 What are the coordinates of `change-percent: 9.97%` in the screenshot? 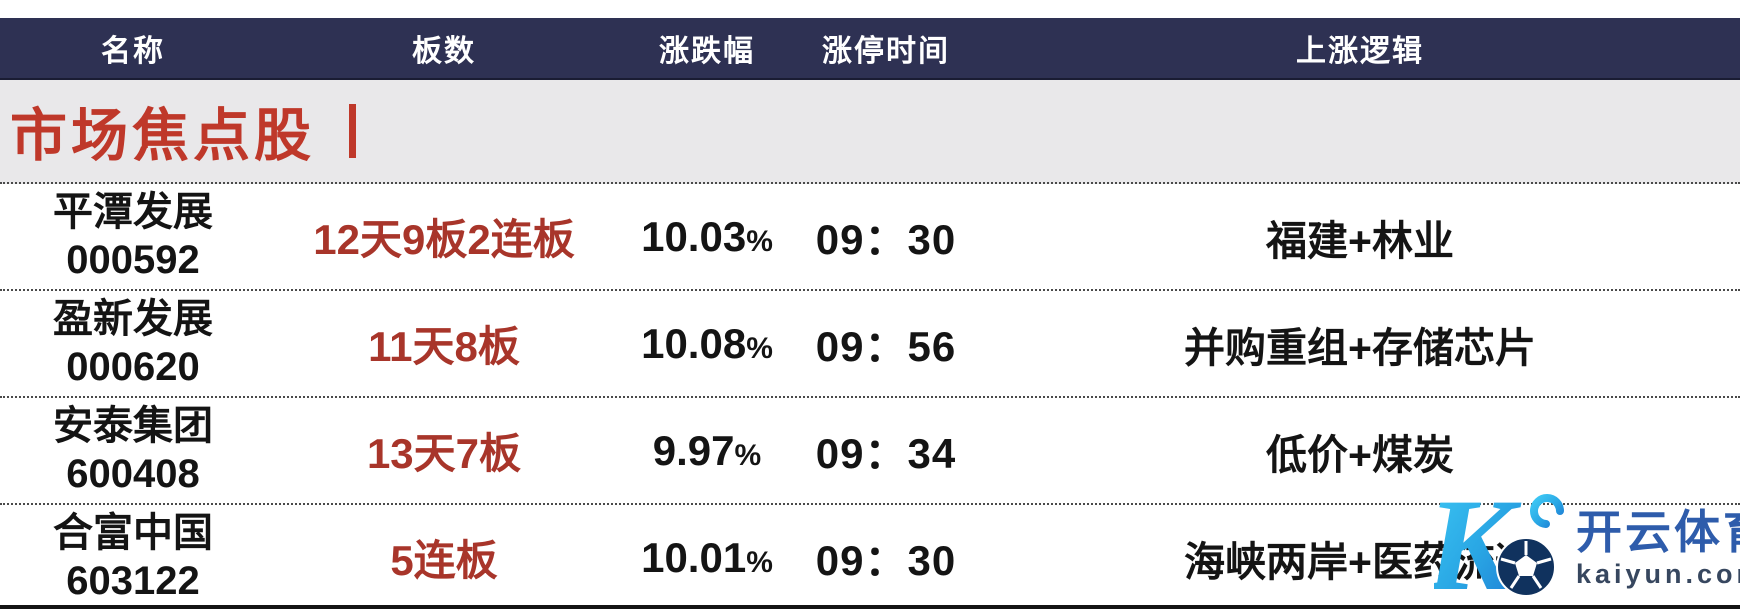 It's located at (707, 451).